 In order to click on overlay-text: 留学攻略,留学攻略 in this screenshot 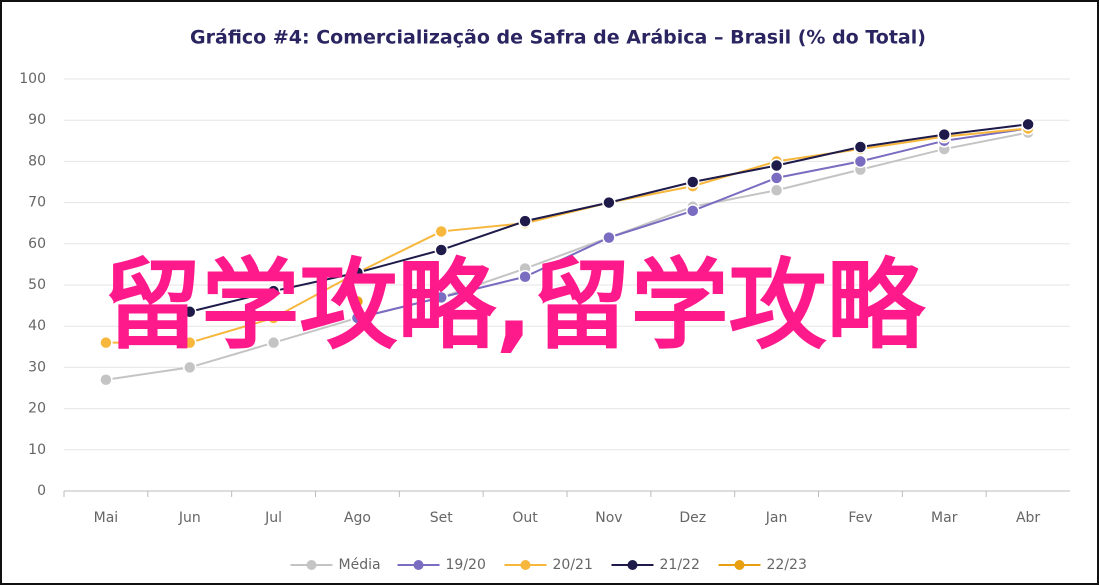, I will do `click(514, 306)`.